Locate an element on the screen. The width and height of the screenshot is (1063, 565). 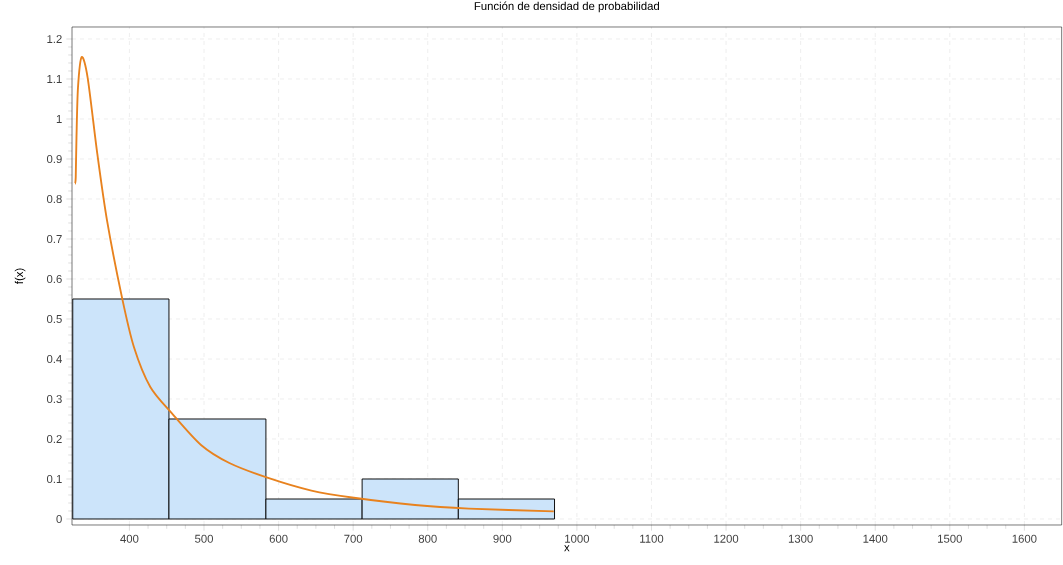
y-tick-label: 1.1 is located at coordinates (54, 79).